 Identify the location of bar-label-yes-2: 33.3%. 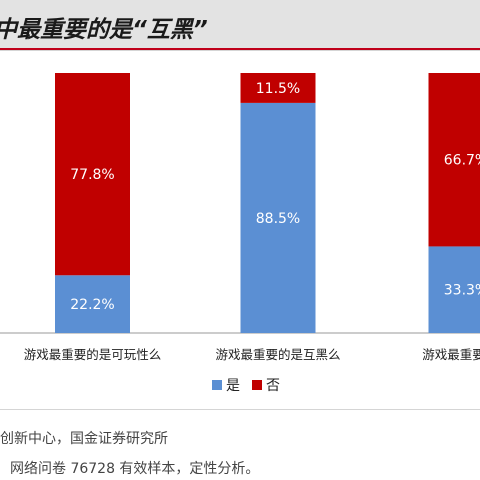
(462, 291).